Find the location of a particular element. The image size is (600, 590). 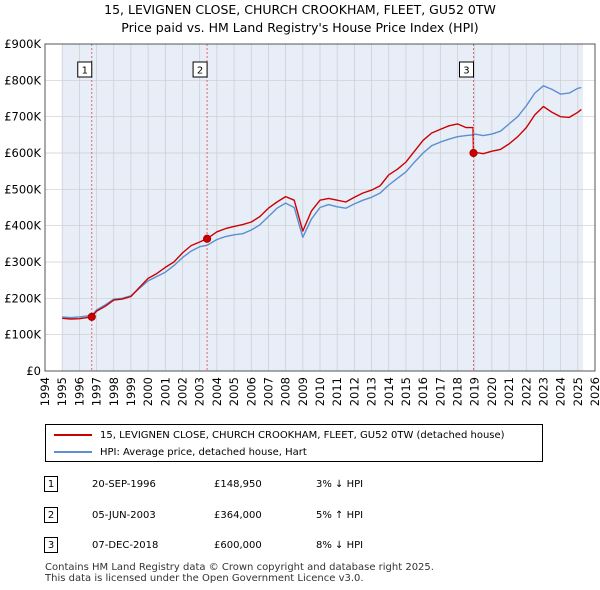

x-tick-label: 2012 is located at coordinates (354, 391).